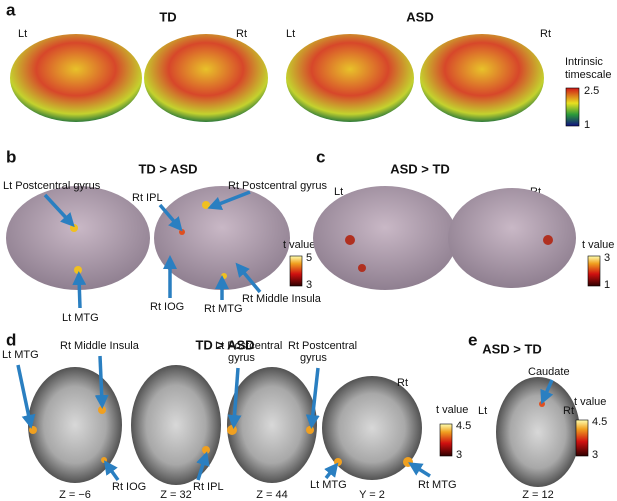 This screenshot has height=501, width=617. Describe the element at coordinates (591, 91) in the screenshot. I see `colorbar-tick: 2.5` at that location.